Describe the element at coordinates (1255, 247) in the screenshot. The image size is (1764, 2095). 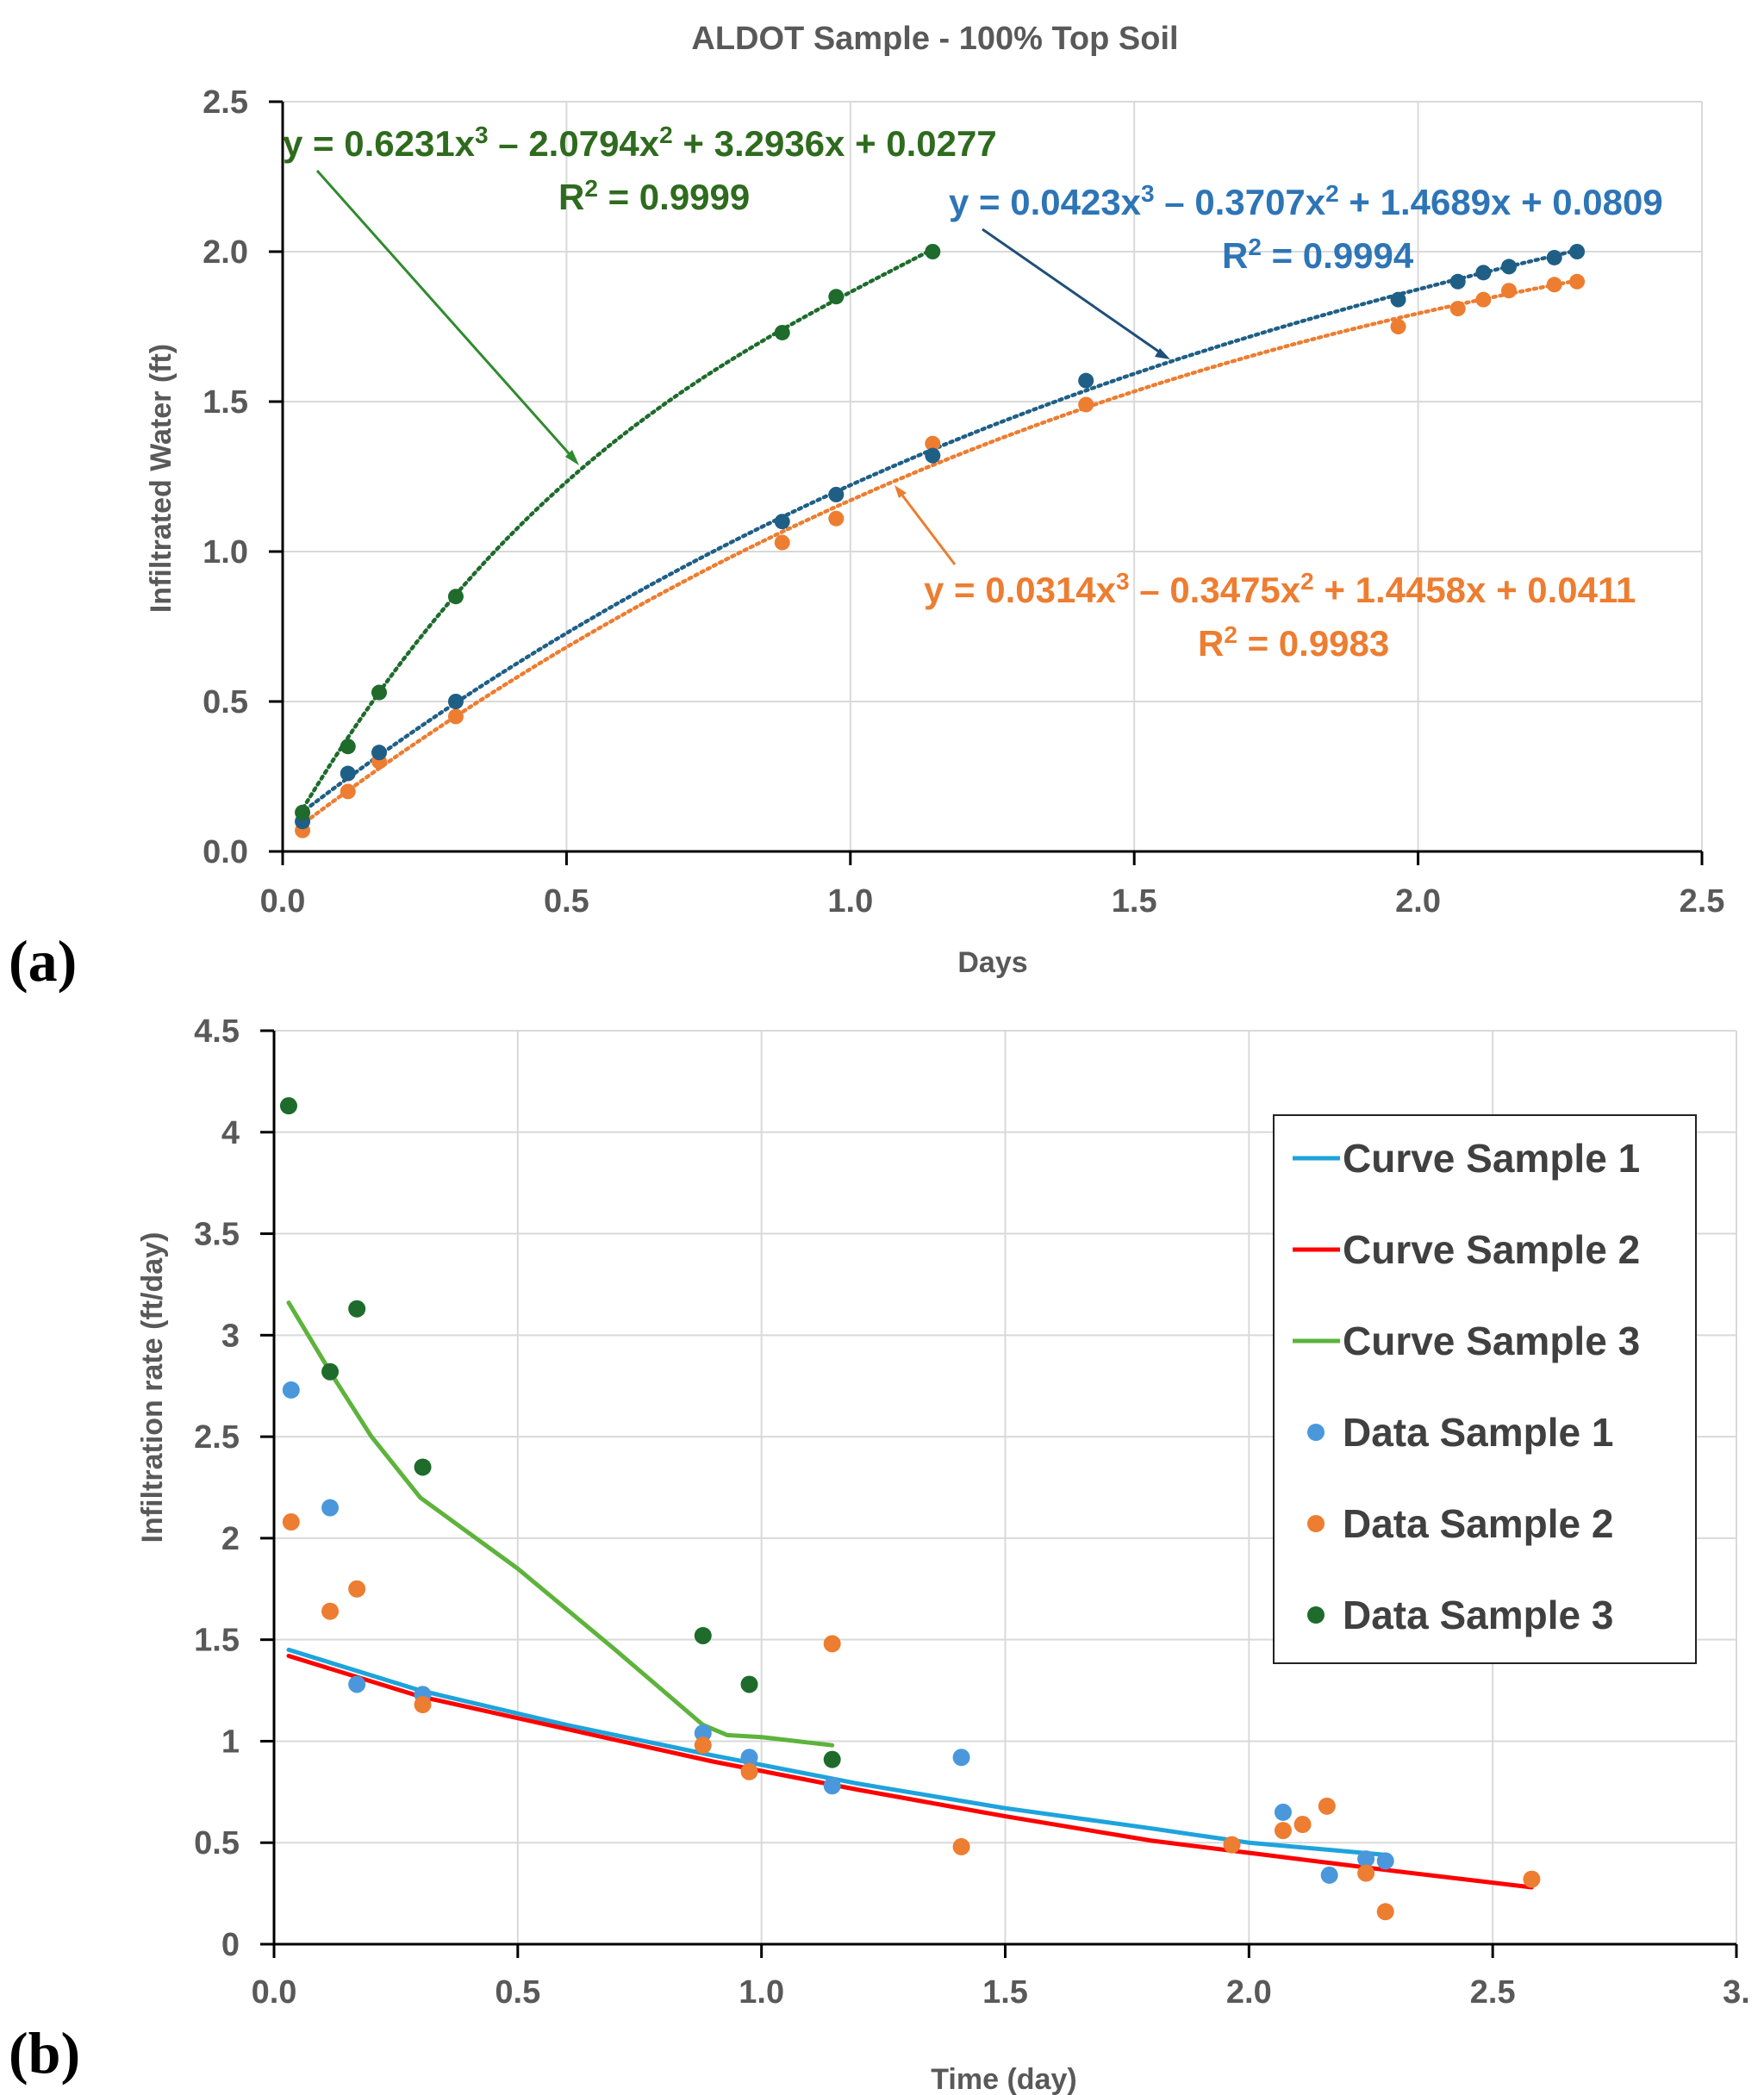
I see `r2-blue-sup: 2` at that location.